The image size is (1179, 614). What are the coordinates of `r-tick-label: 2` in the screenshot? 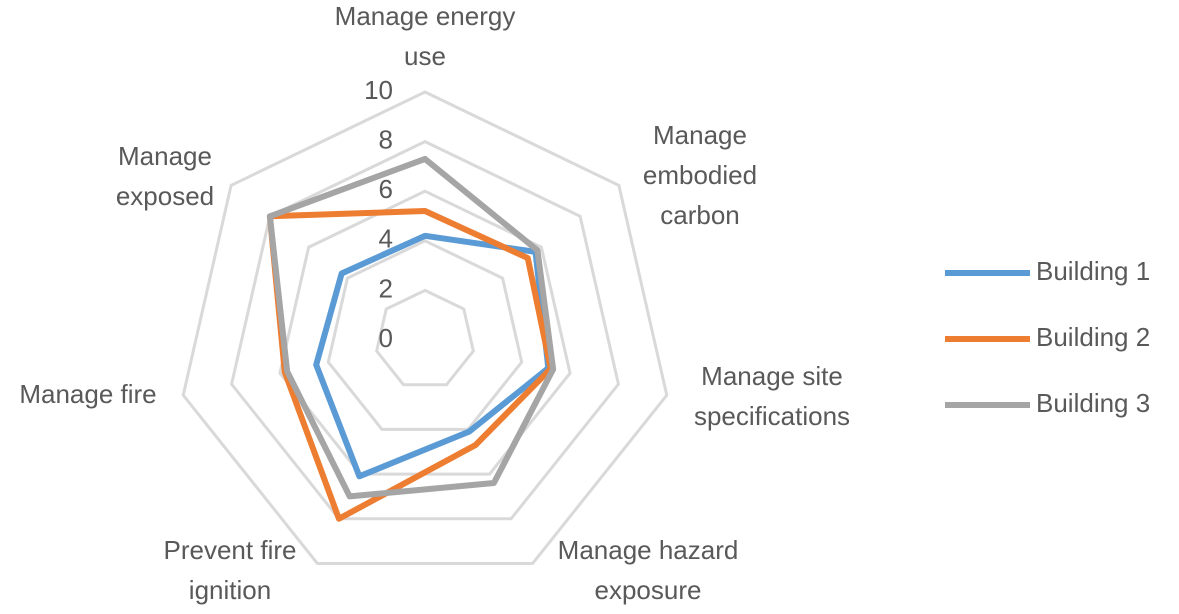 It's located at (386, 288).